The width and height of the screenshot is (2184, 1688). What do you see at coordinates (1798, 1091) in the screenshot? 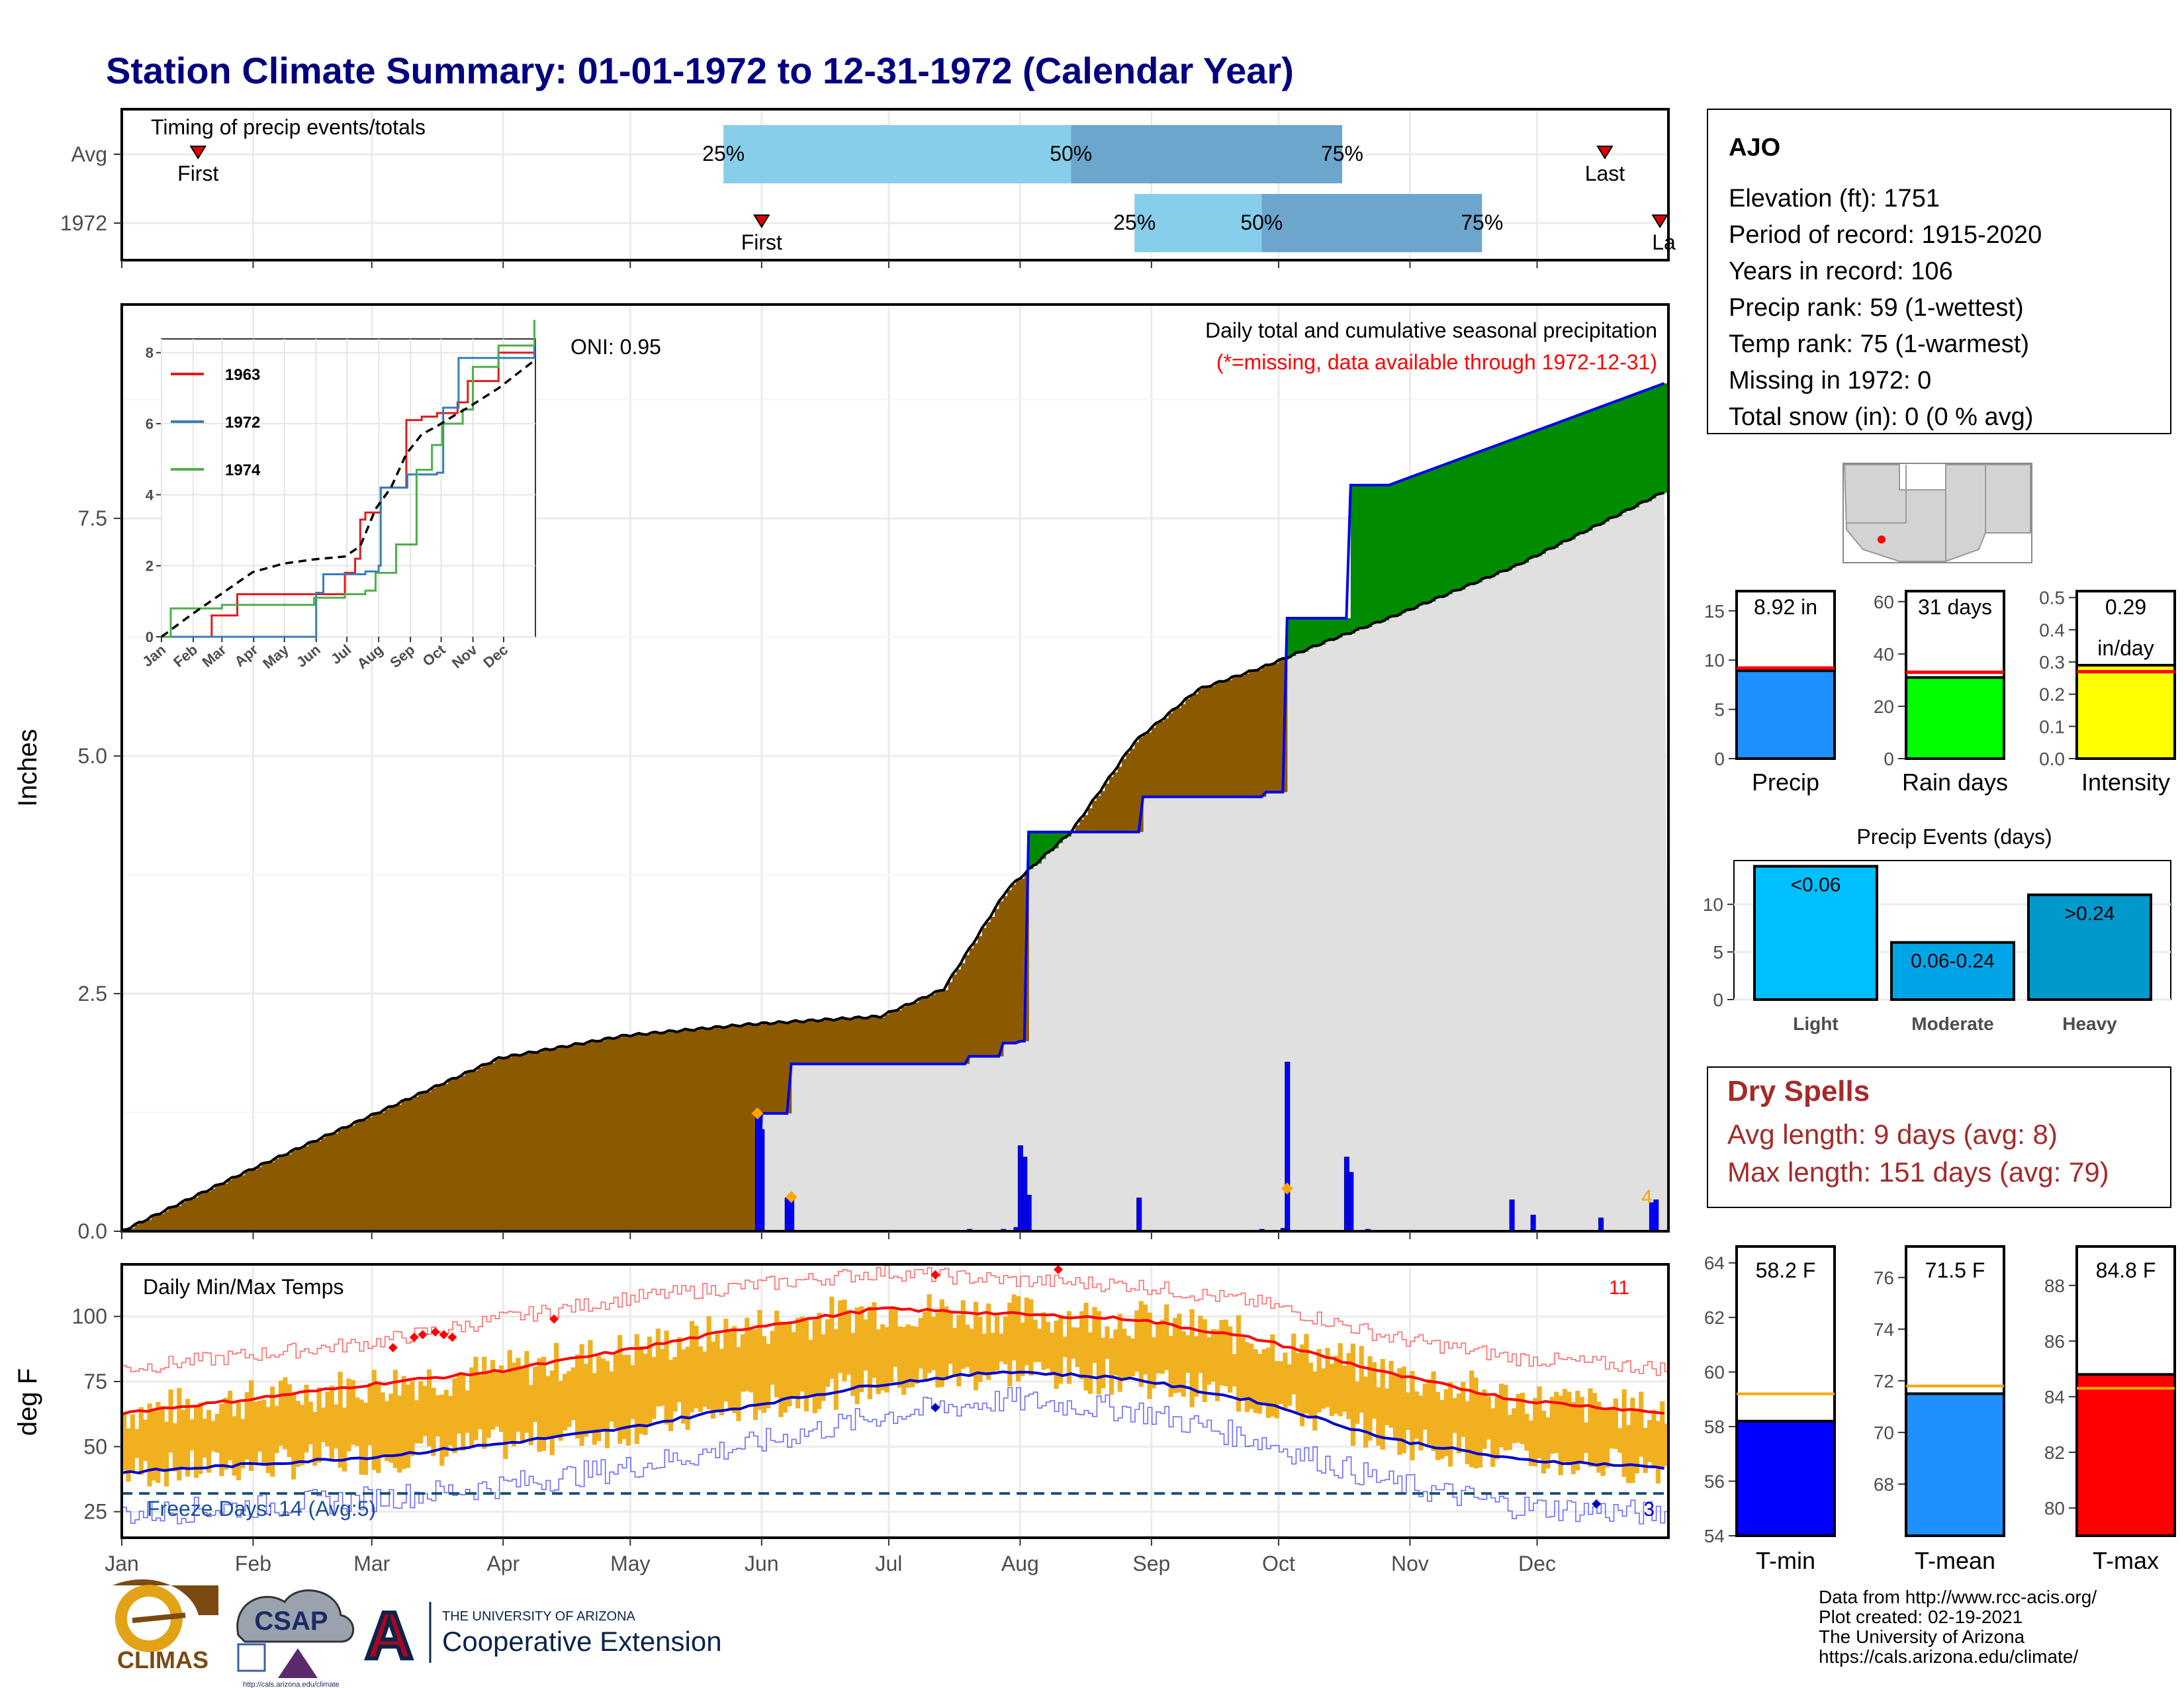
I see `dry-spells-title: Dry Spells` at bounding box center [1798, 1091].